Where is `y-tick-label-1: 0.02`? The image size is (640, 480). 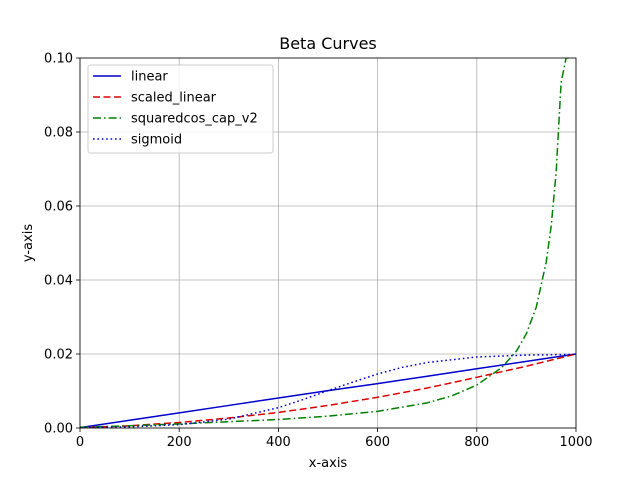
y-tick-label-1: 0.02 is located at coordinates (58, 355).